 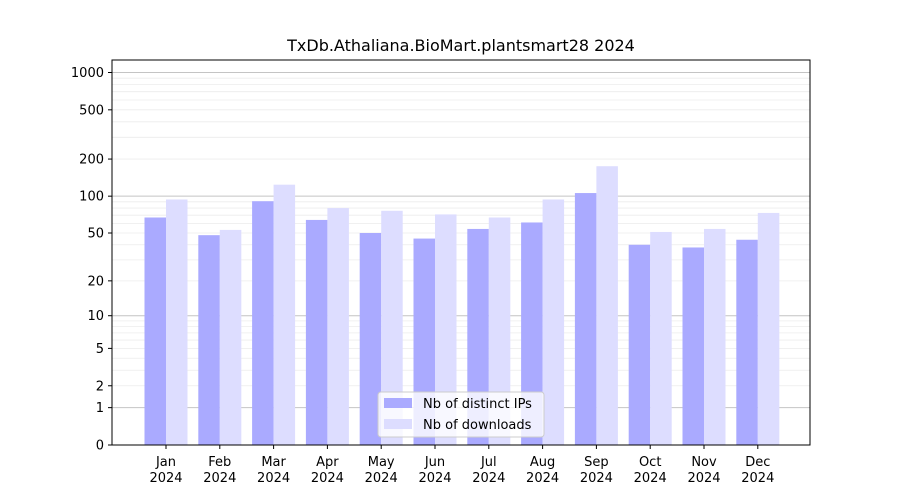 I want to click on legend-box, so click(x=461, y=414).